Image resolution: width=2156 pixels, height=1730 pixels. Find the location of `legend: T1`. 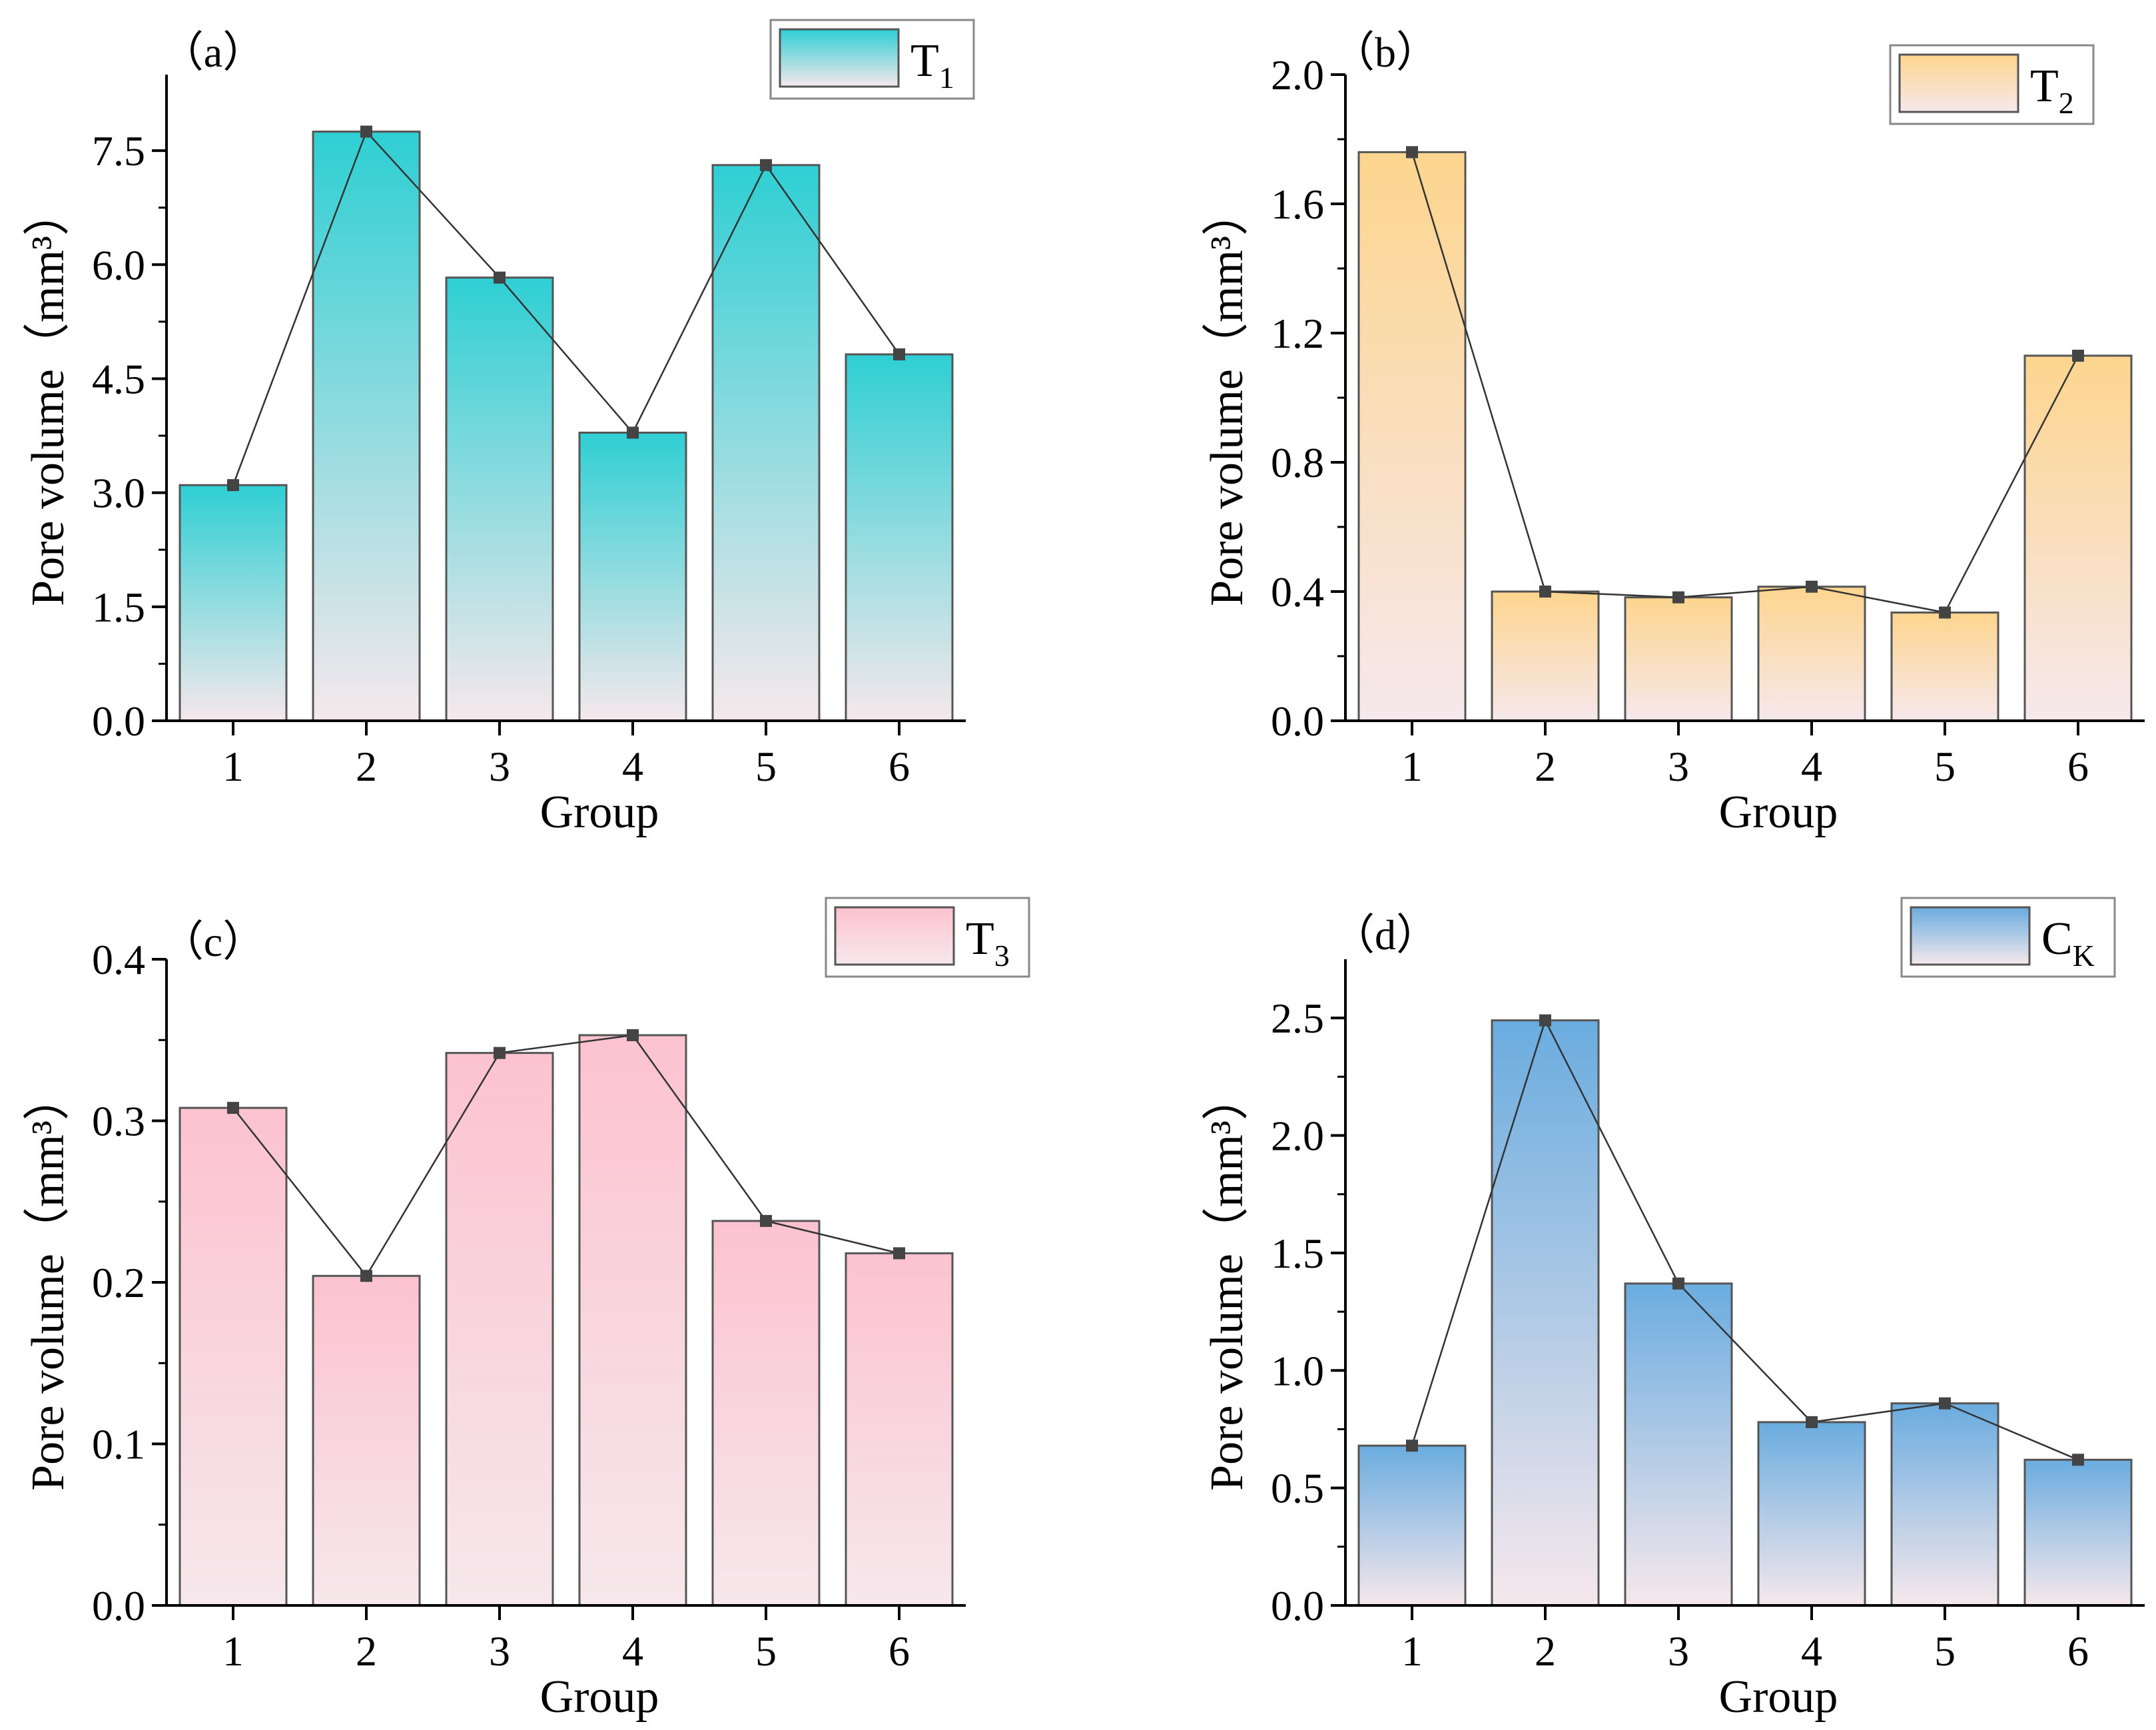

legend: T1 is located at coordinates (872, 59).